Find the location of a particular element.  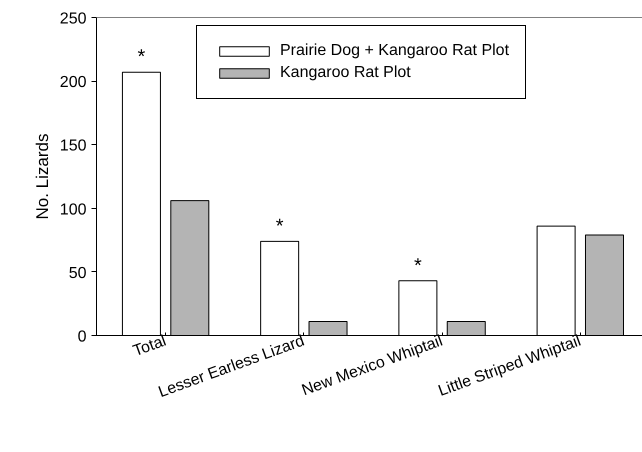

y-tick-label: 250 is located at coordinates (73, 19).